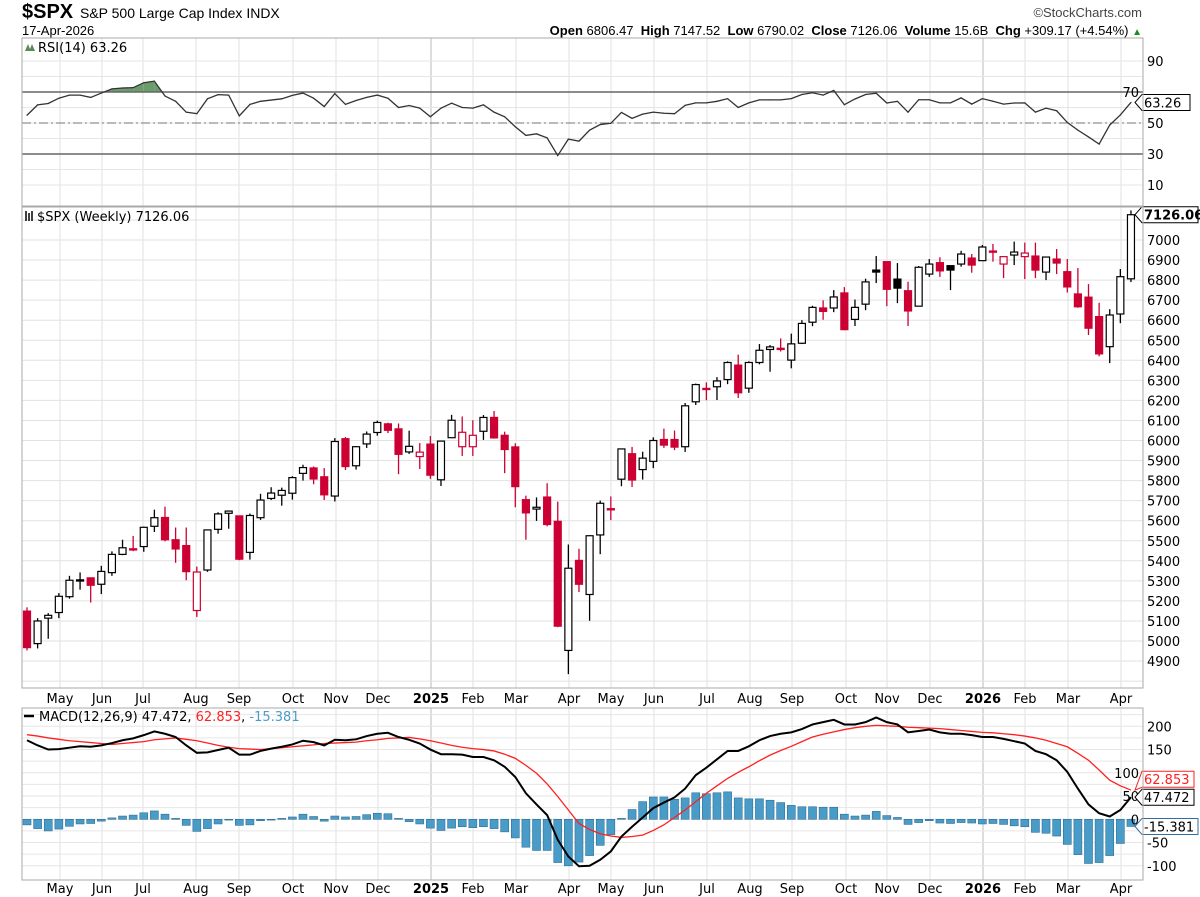 The width and height of the screenshot is (1200, 897). What do you see at coordinates (48, 12) in the screenshot?
I see `symbol-title: $SPX` at bounding box center [48, 12].